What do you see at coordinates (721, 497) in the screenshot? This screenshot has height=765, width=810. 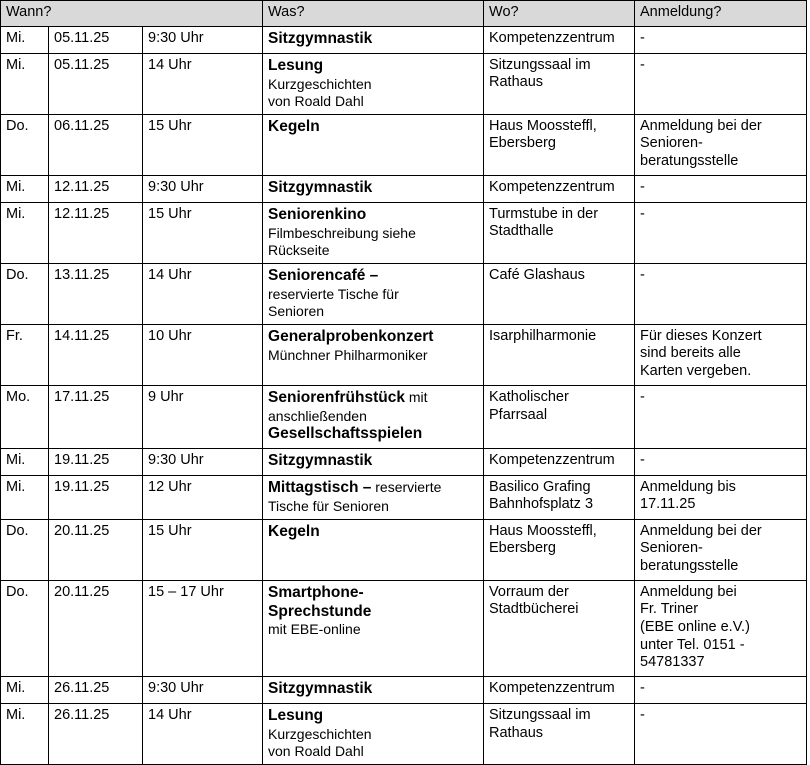 I see `cell-registration: Anmeldung bis 17.11.25` at bounding box center [721, 497].